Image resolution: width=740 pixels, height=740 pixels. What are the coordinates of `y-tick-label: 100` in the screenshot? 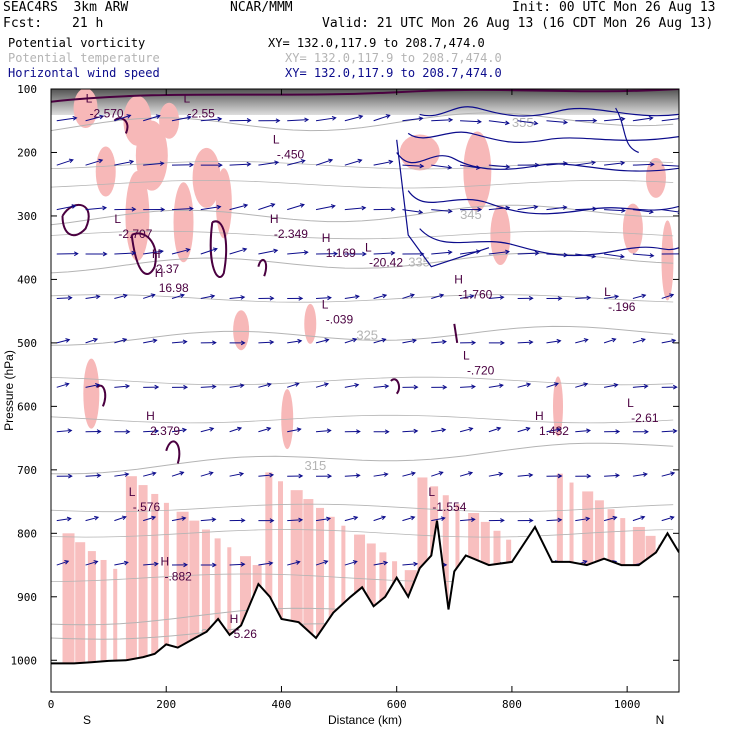 It's located at (27, 89).